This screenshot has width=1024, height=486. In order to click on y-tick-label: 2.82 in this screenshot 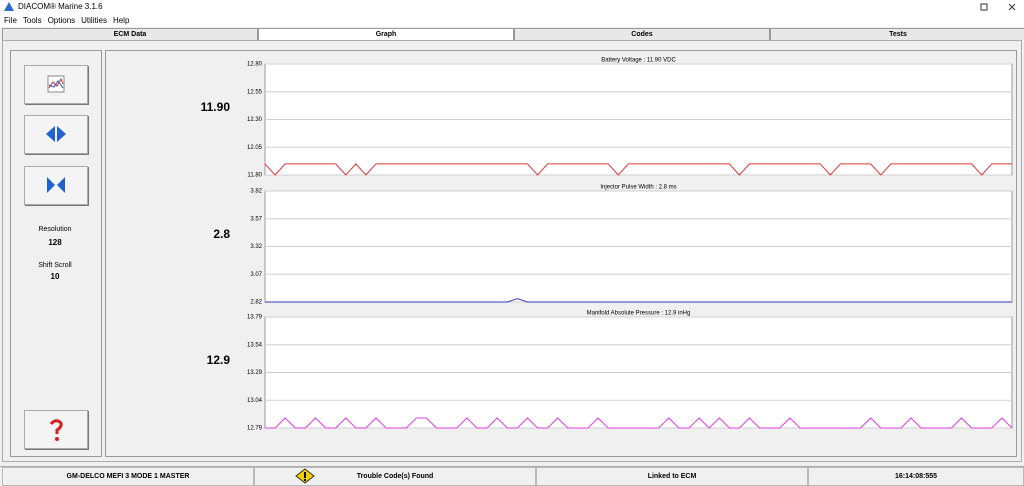, I will do `click(256, 303)`.